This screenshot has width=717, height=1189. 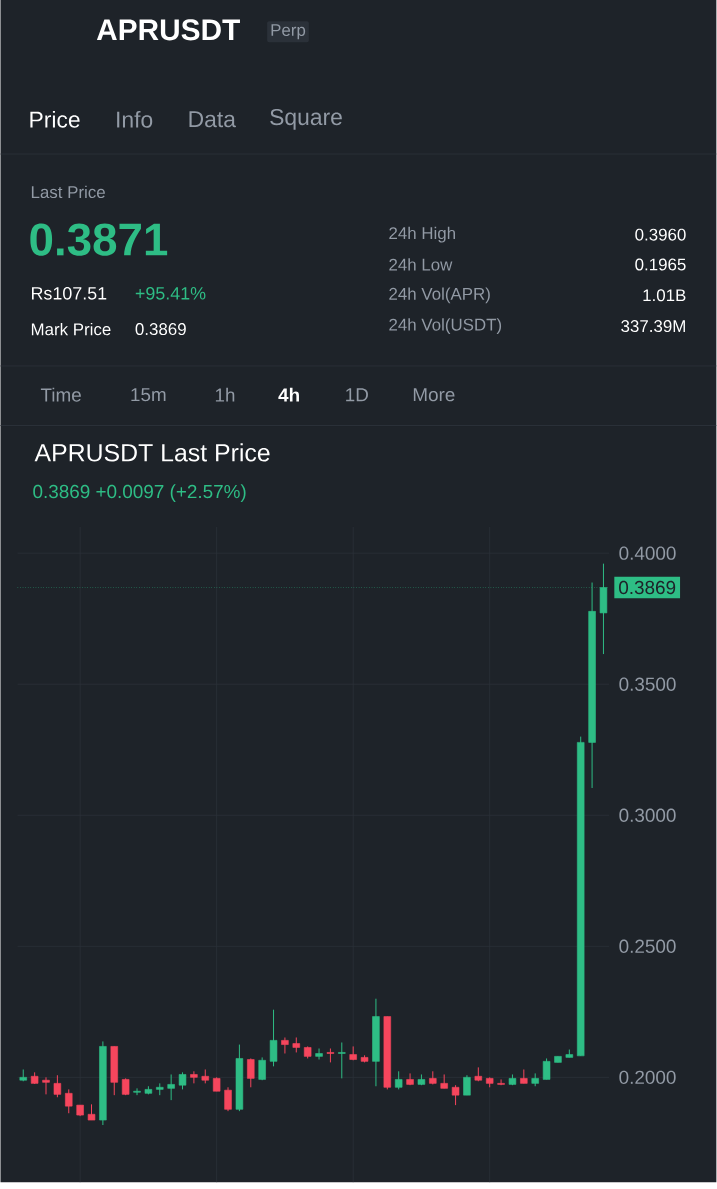 I want to click on chart-title: APRUSDT Last Price, so click(x=152, y=452).